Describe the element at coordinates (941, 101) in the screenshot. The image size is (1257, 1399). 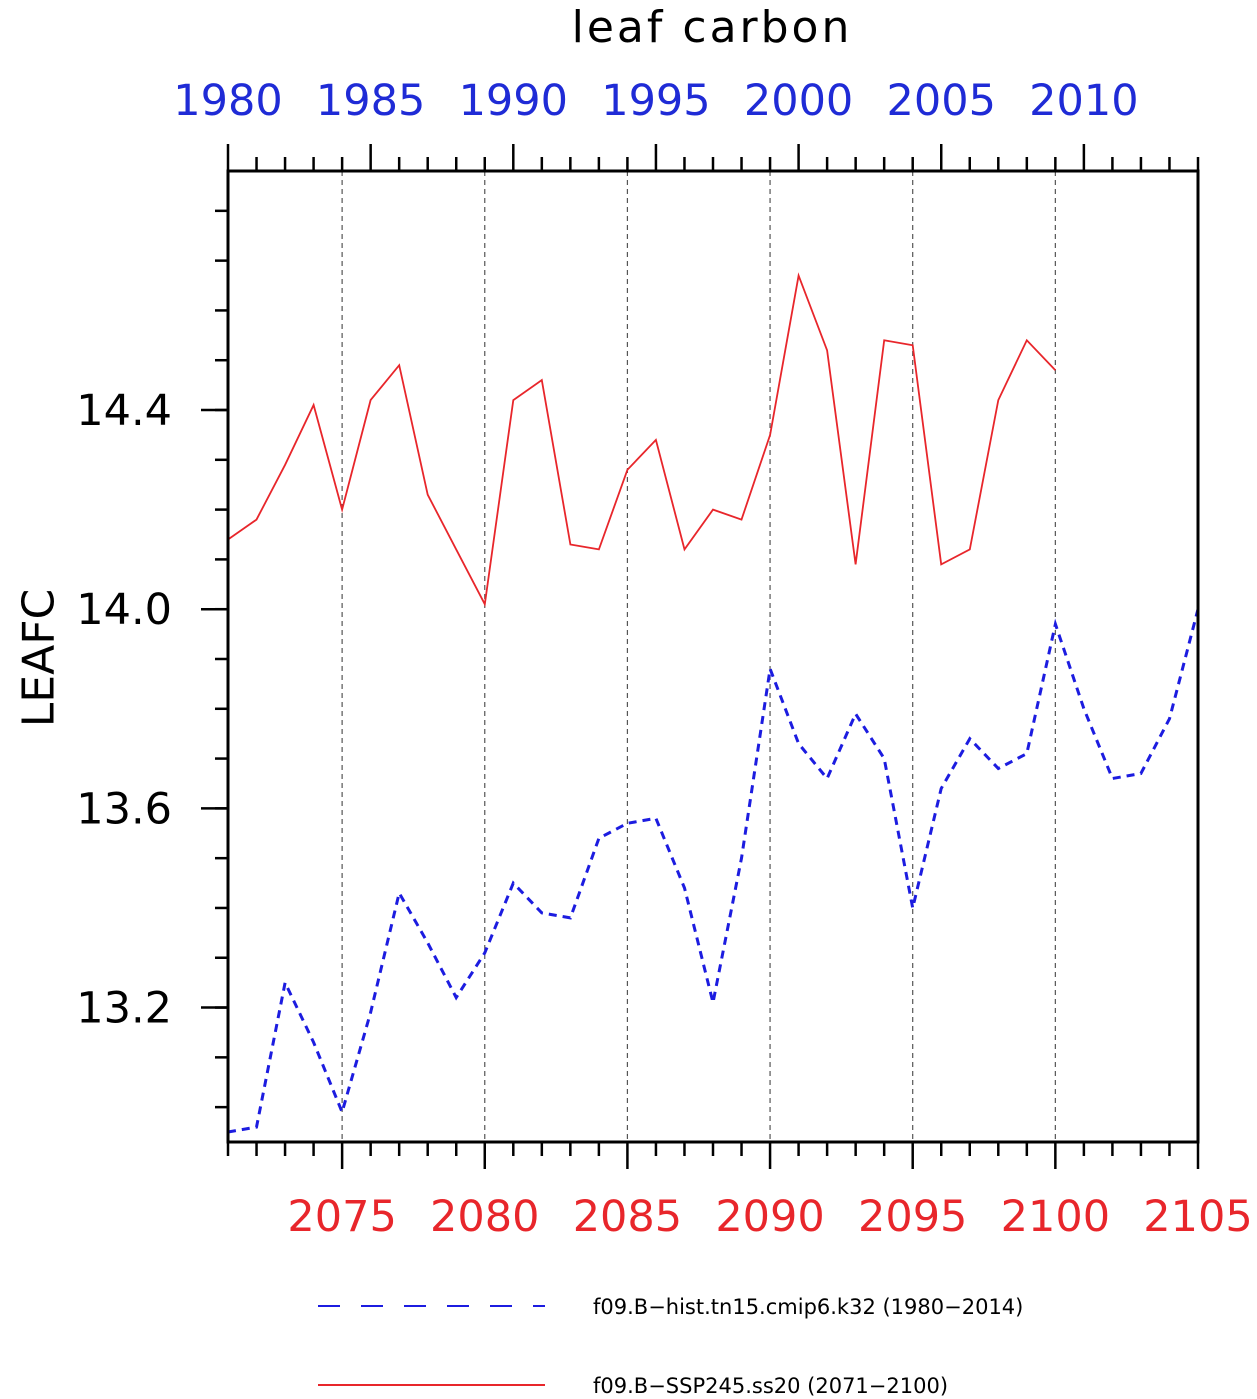
I see `top-tick-label: 2005` at that location.